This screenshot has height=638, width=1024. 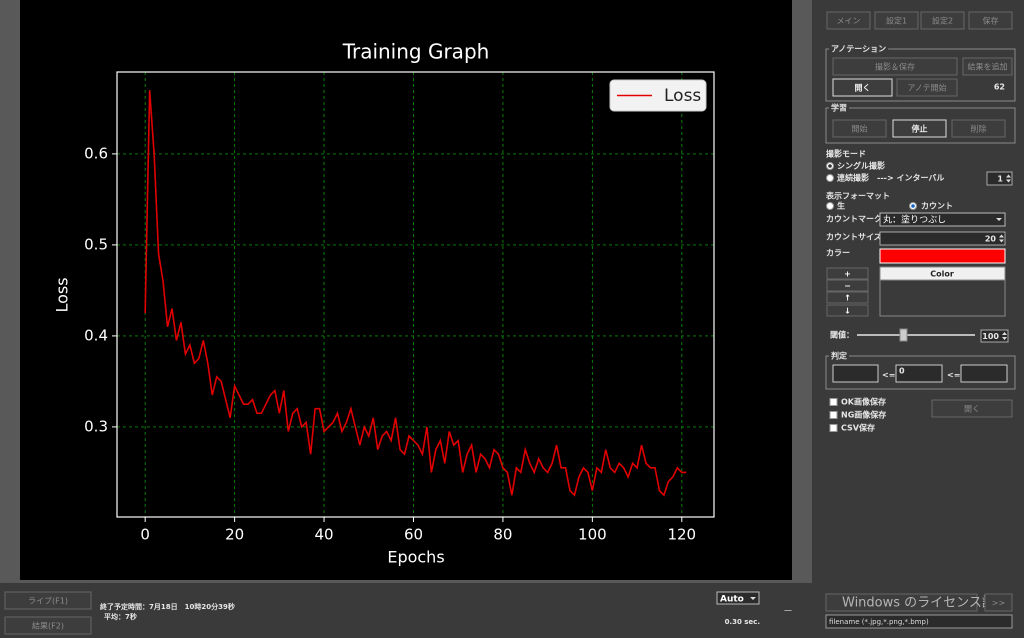 I want to click on x-tick-label: 60, so click(x=413, y=535).